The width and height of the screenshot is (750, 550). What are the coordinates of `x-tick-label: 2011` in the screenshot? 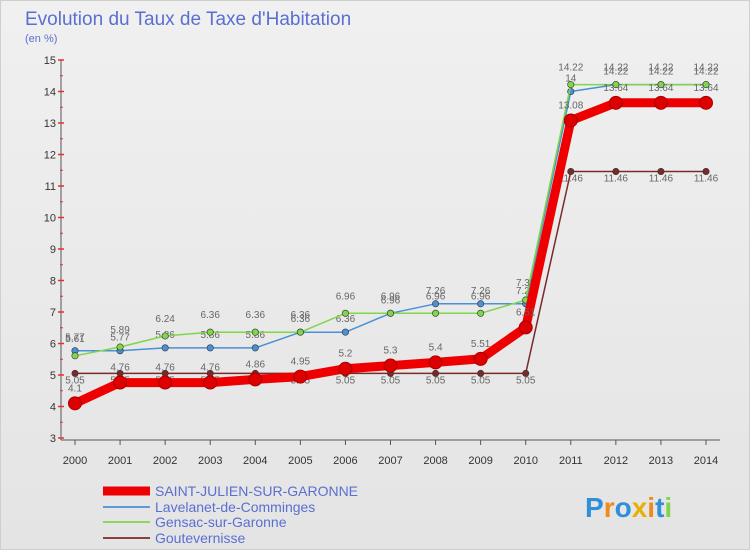 It's located at (571, 461).